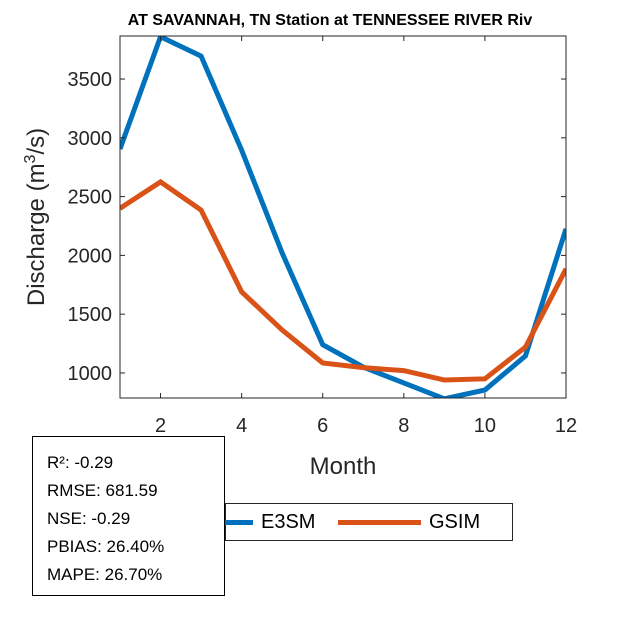 This screenshot has height=625, width=625. I want to click on stat-rmse: RMSE: 681.59, so click(102, 490).